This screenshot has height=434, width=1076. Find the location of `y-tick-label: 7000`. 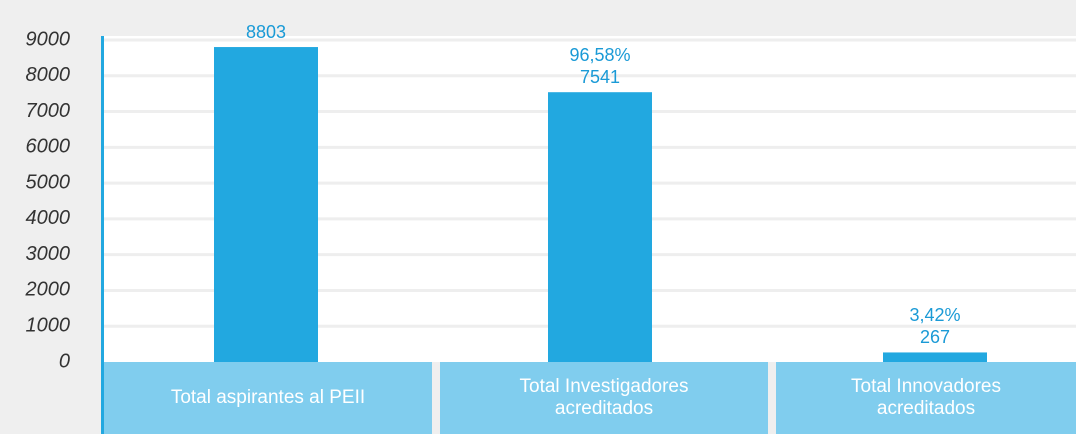

y-tick-label: 7000 is located at coordinates (48, 111).